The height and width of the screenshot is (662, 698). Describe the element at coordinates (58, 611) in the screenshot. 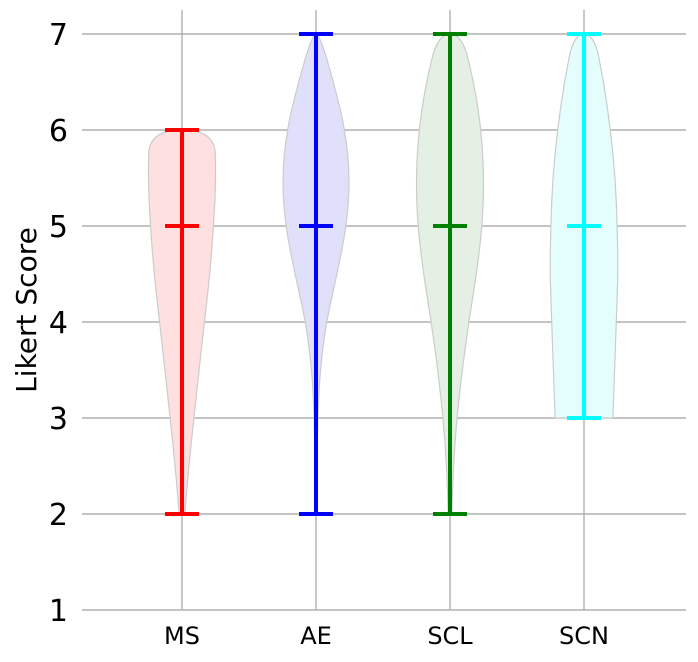

I see `y-tick-label-1: 1` at that location.